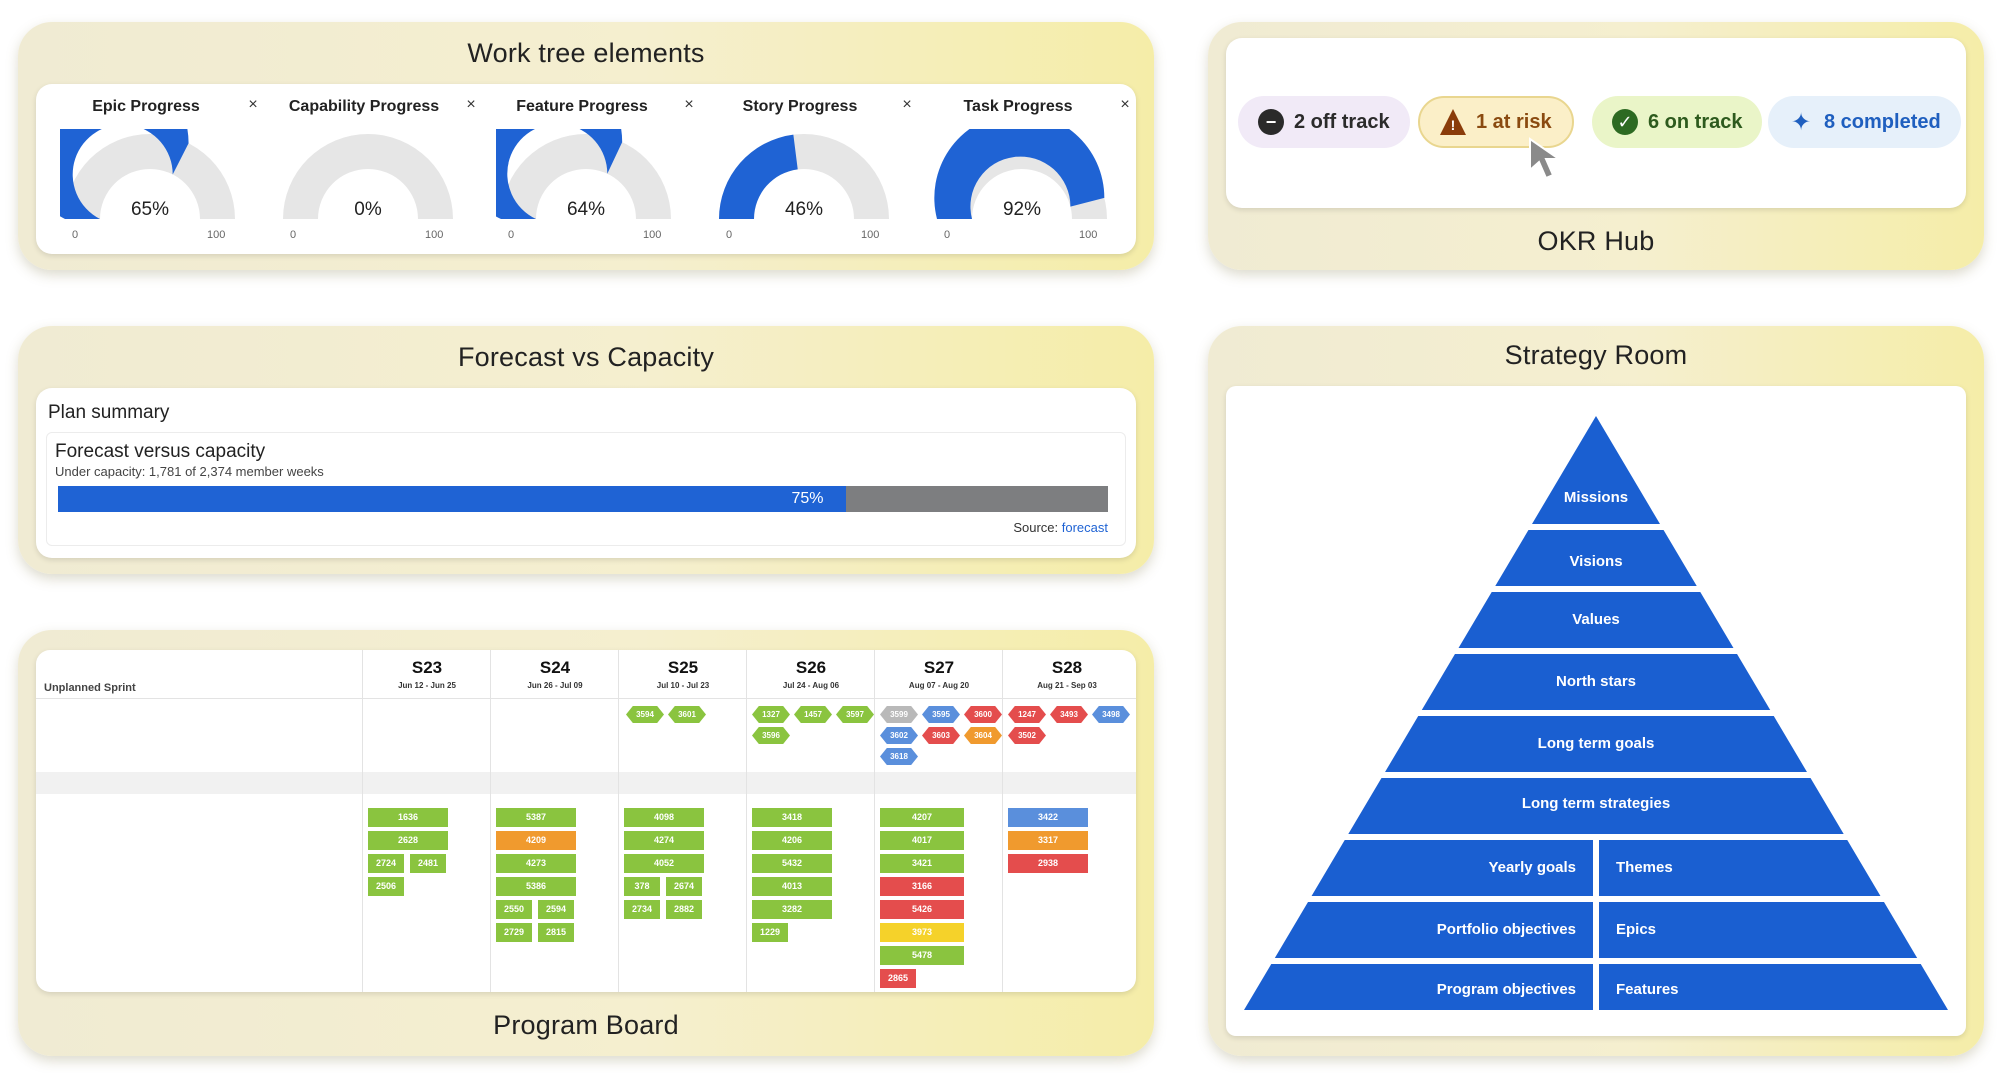 The width and height of the screenshot is (2000, 1073). I want to click on work-item-tile: 4017, so click(922, 840).